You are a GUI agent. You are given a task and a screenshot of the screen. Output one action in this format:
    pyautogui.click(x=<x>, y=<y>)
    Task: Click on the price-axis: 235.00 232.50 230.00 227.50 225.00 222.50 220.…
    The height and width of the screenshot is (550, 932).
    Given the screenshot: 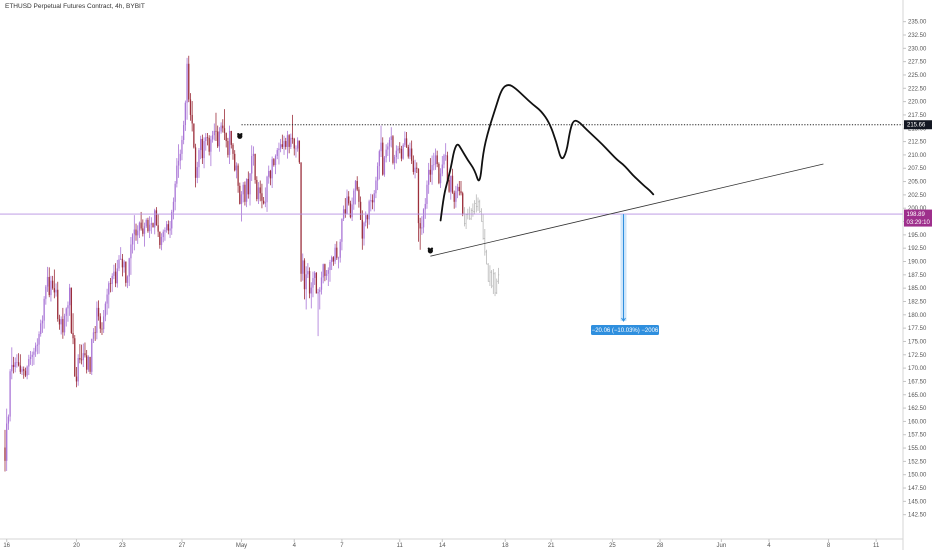 What is the action you would take?
    pyautogui.click(x=917, y=275)
    